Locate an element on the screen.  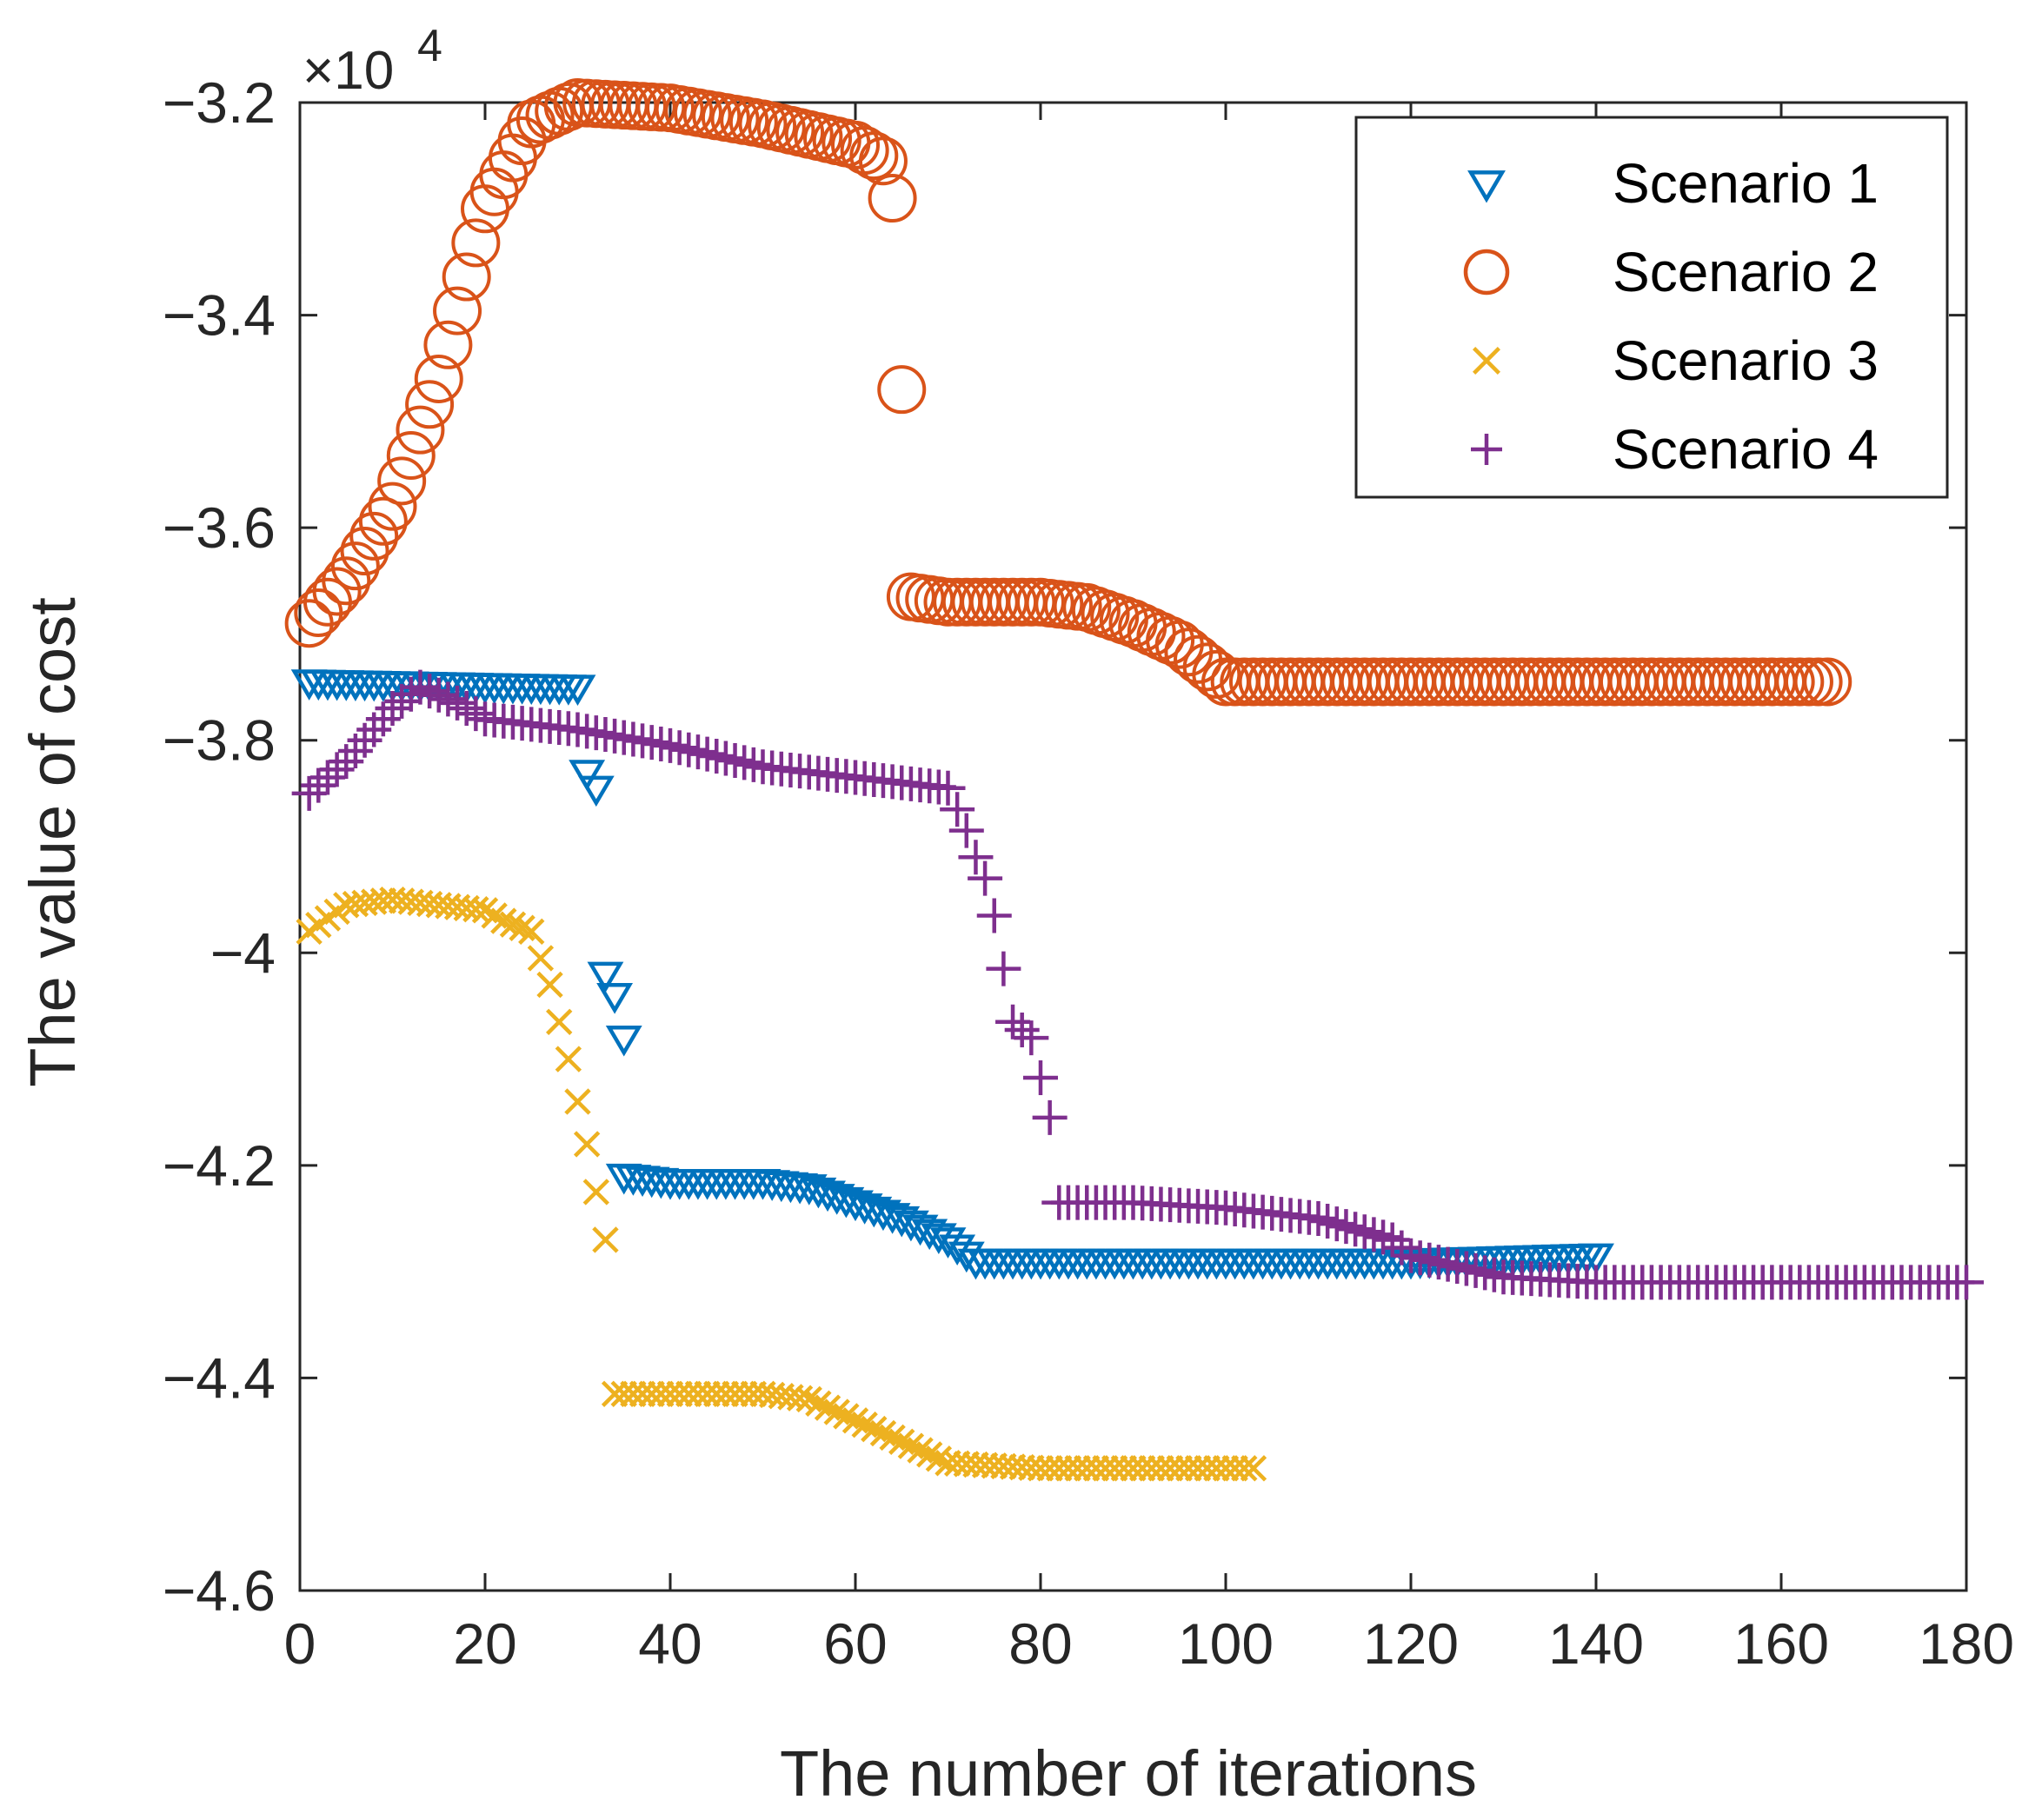
x-tick-label: 0 is located at coordinates (300, 1643).